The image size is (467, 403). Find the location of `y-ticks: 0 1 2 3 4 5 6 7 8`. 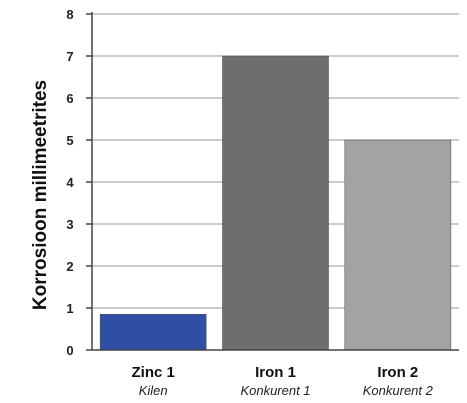

y-ticks: 0 1 2 3 4 5 6 7 8 is located at coordinates (79, 182).